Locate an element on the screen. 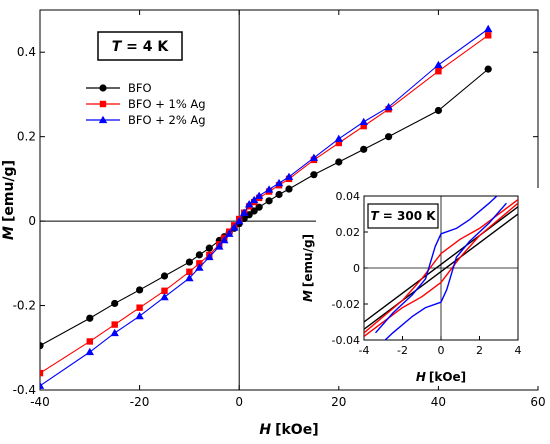  inset-x-tick-label: 0 is located at coordinates (441, 350).